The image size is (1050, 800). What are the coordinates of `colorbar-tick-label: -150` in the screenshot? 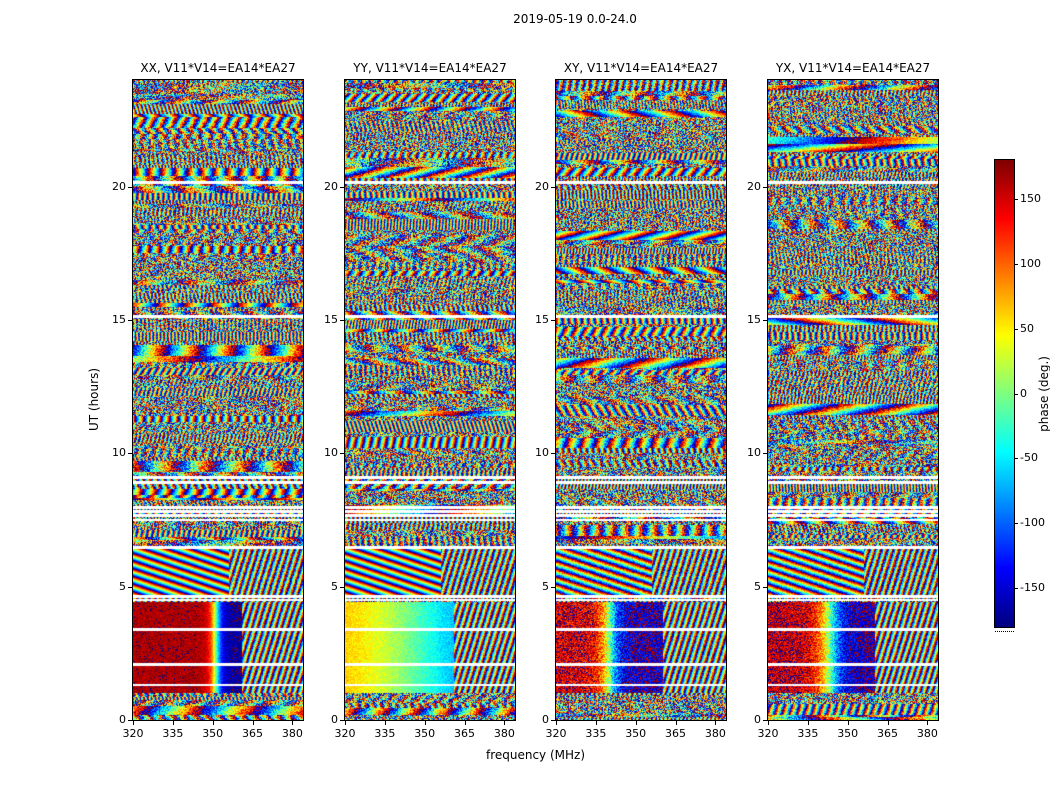 It's located at (1032, 588).